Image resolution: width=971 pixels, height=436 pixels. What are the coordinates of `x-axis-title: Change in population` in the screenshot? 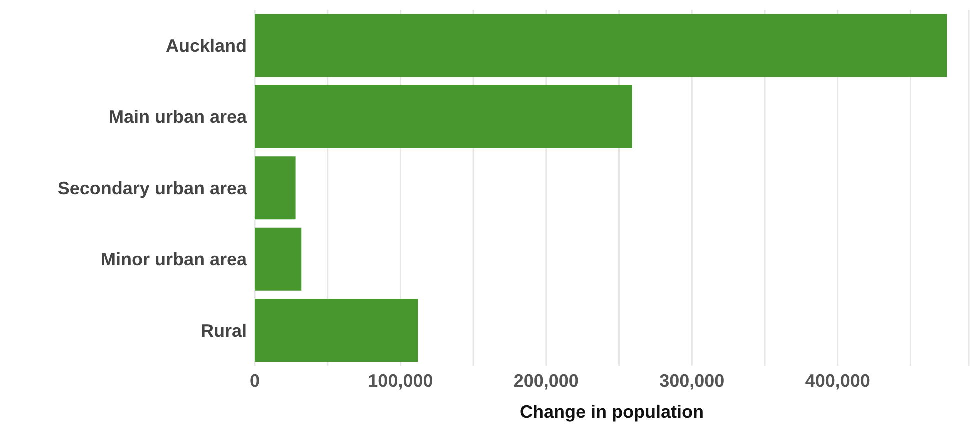 It's located at (612, 412).